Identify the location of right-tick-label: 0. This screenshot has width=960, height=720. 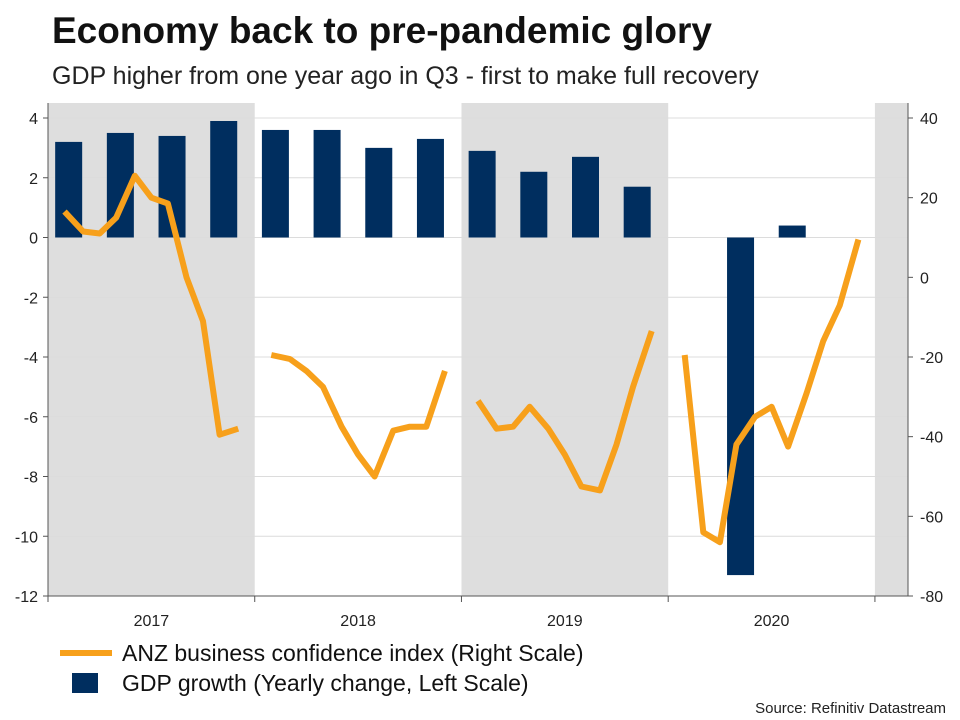
(924, 278).